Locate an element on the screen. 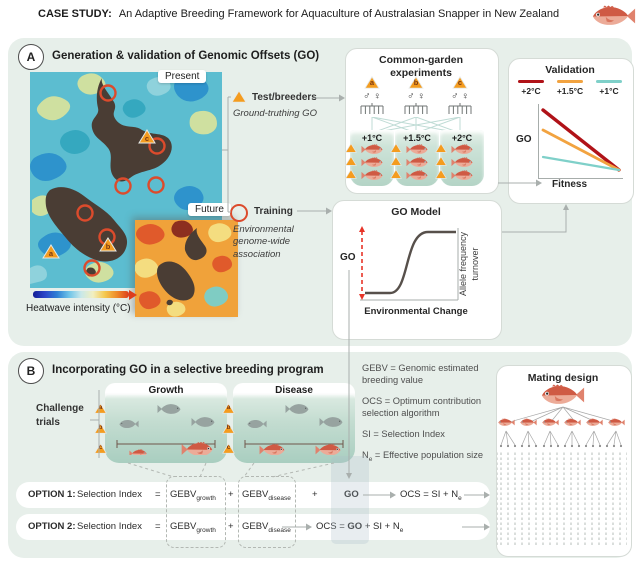 This screenshot has width=640, height=565. go-model-xlabel: Environmental Change is located at coordinates (416, 311).